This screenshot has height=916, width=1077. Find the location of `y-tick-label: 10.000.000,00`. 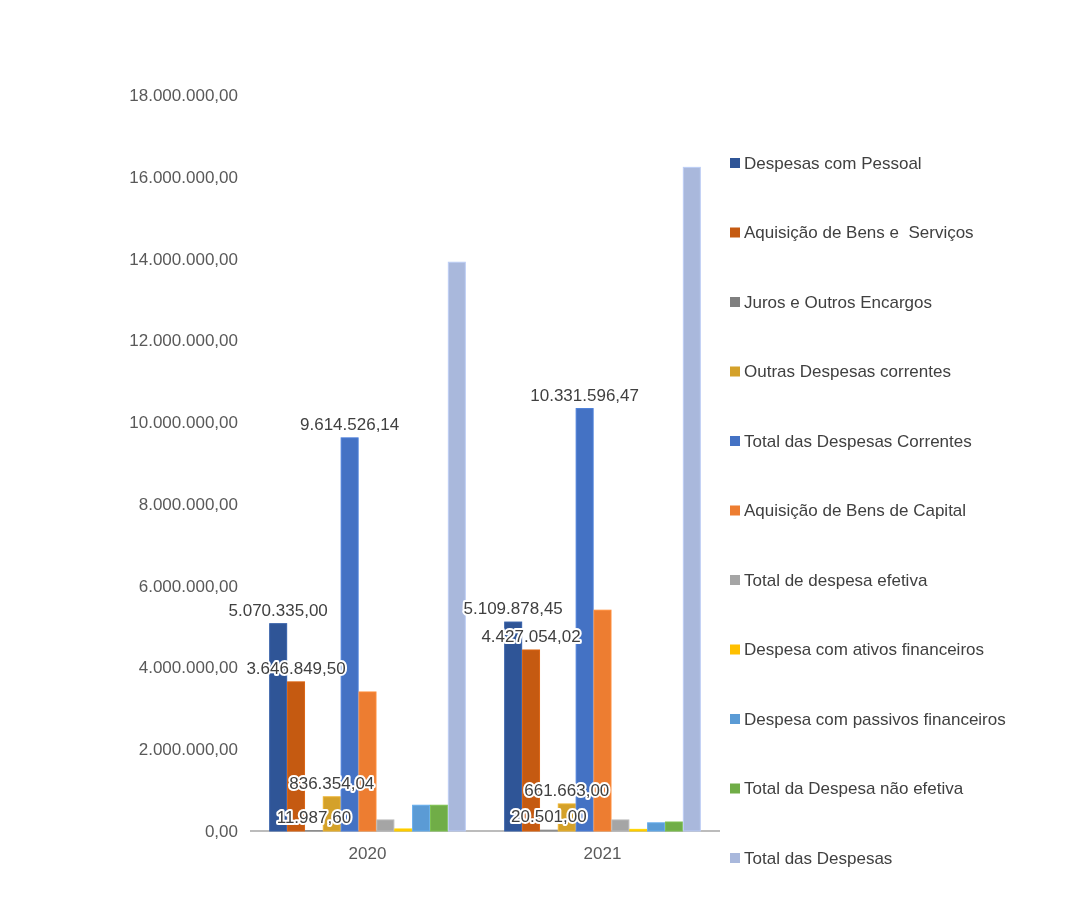

y-tick-label: 10.000.000,00 is located at coordinates (183, 423).